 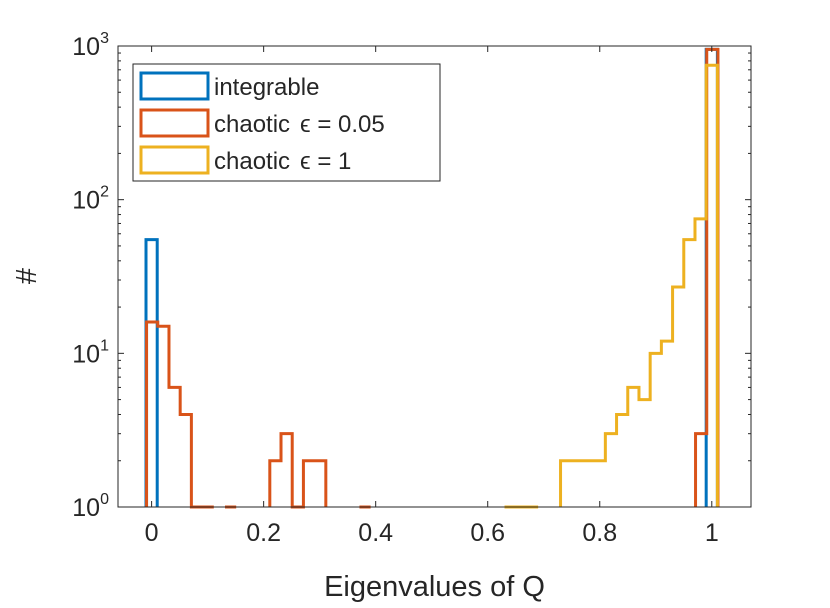 I want to click on x-tick-label: 0.4, so click(x=375, y=533).